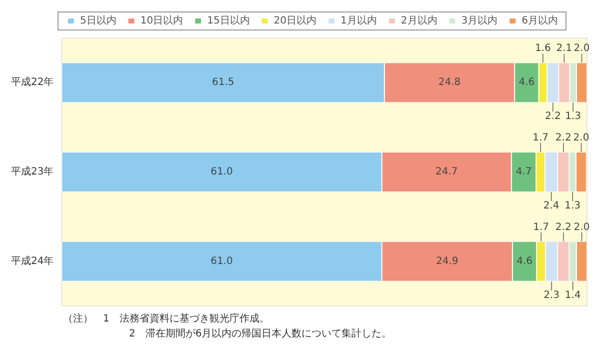  I want to click on legend-label: 15日以内, so click(228, 20).